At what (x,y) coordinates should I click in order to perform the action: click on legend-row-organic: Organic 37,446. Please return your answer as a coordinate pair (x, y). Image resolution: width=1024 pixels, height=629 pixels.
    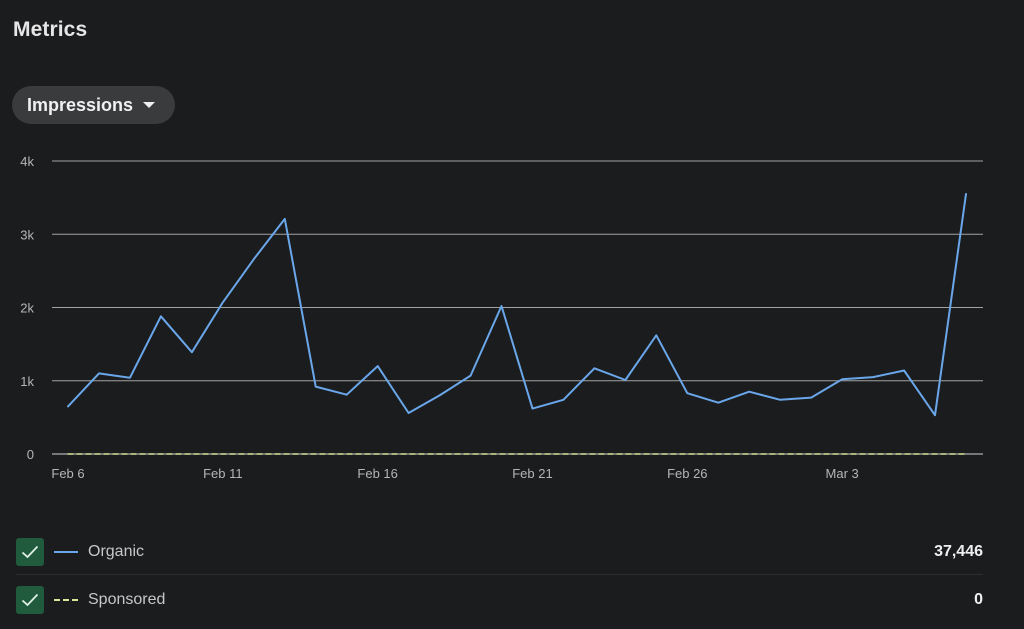
    Looking at the image, I should click on (499, 552).